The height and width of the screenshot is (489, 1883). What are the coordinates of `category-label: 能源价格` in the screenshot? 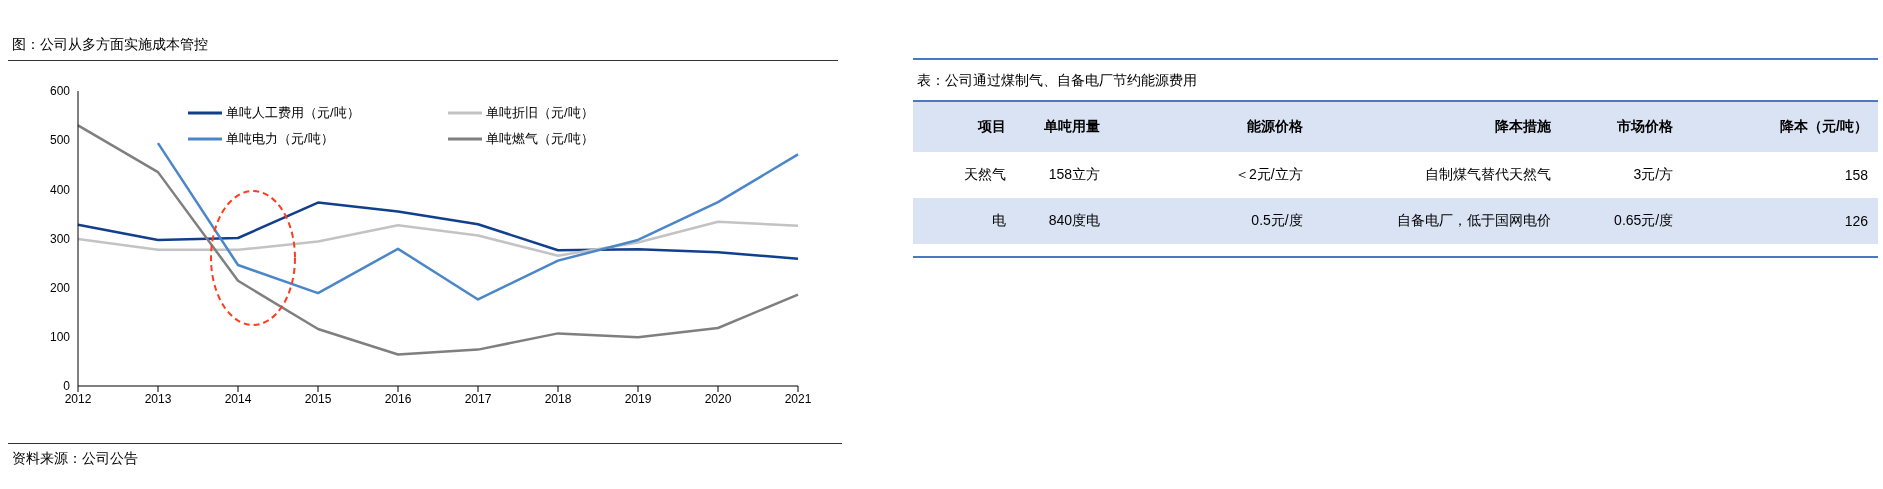 It's located at (1274, 126).